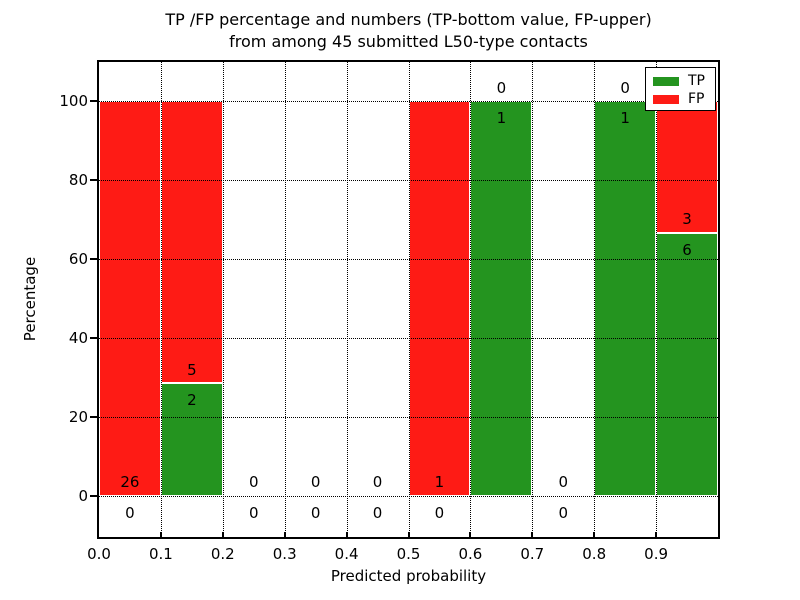 The image size is (800, 600). Describe the element at coordinates (687, 219) in the screenshot. I see `fp-count-label: 3` at that location.